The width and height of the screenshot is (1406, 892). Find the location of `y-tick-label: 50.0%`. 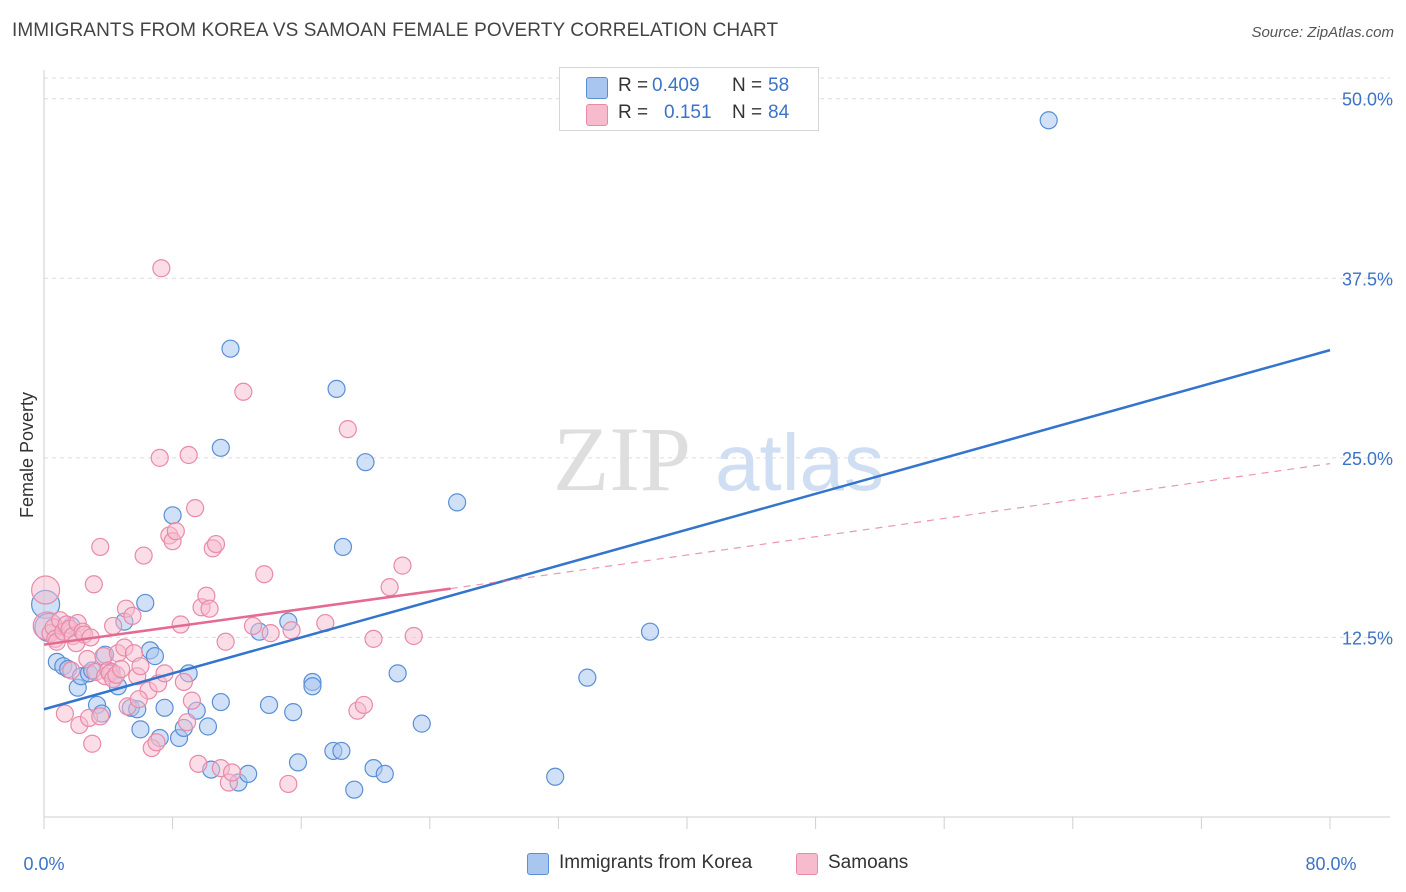

y-tick-label: 50.0% is located at coordinates (1367, 100).